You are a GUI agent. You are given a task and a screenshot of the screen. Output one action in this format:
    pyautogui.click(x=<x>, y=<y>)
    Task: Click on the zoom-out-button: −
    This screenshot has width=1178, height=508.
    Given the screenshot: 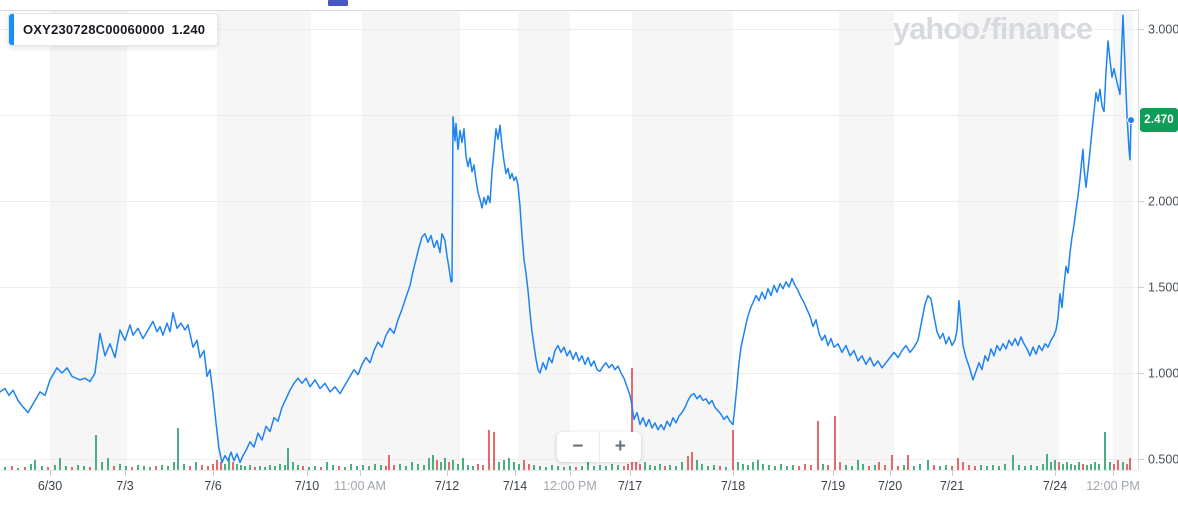 What is the action you would take?
    pyautogui.click(x=578, y=447)
    